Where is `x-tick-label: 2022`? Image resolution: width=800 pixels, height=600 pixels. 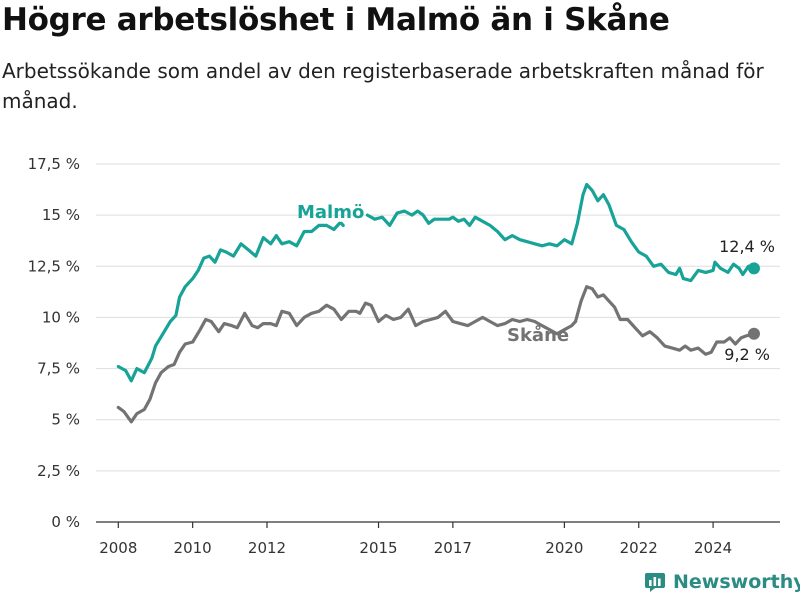 x-tick-label: 2022 is located at coordinates (639, 548).